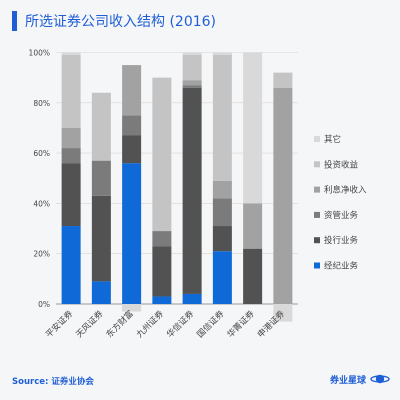  What do you see at coordinates (41, 254) in the screenshot?
I see `y-tick-label: 20%` at bounding box center [41, 254].